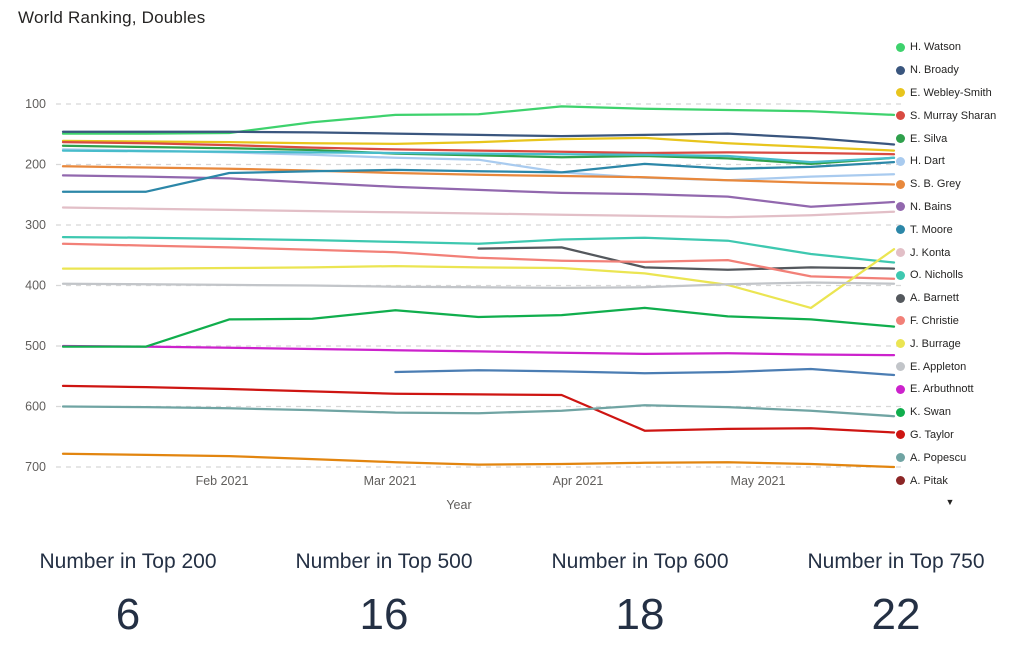 Image resolution: width=1024 pixels, height=663 pixels. I want to click on kpi-value: 16, so click(384, 614).